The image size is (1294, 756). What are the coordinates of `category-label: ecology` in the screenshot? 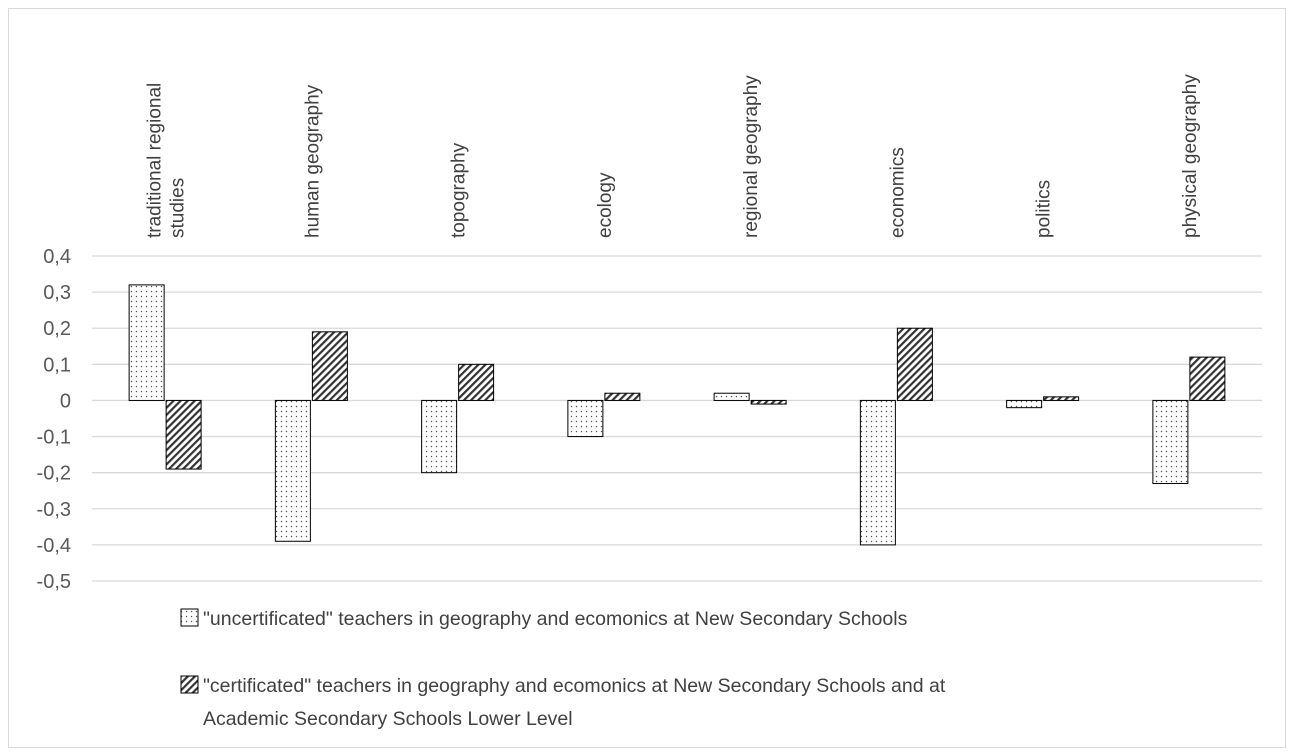 It's located at (605, 205).